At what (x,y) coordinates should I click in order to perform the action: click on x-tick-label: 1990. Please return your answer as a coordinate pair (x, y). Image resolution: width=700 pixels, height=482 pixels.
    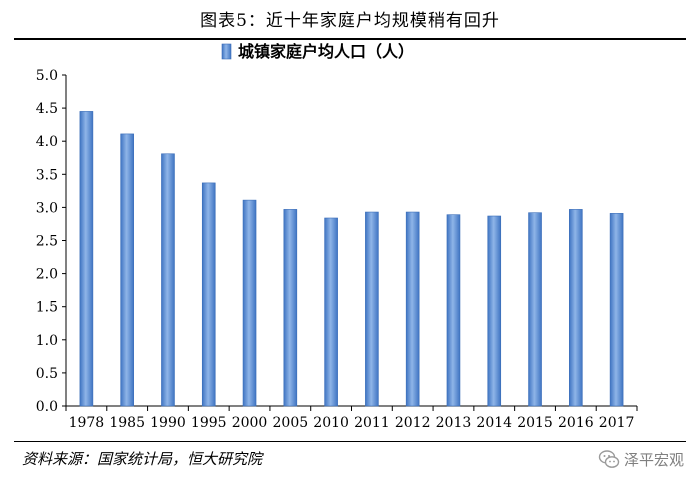
    Looking at the image, I should click on (168, 423).